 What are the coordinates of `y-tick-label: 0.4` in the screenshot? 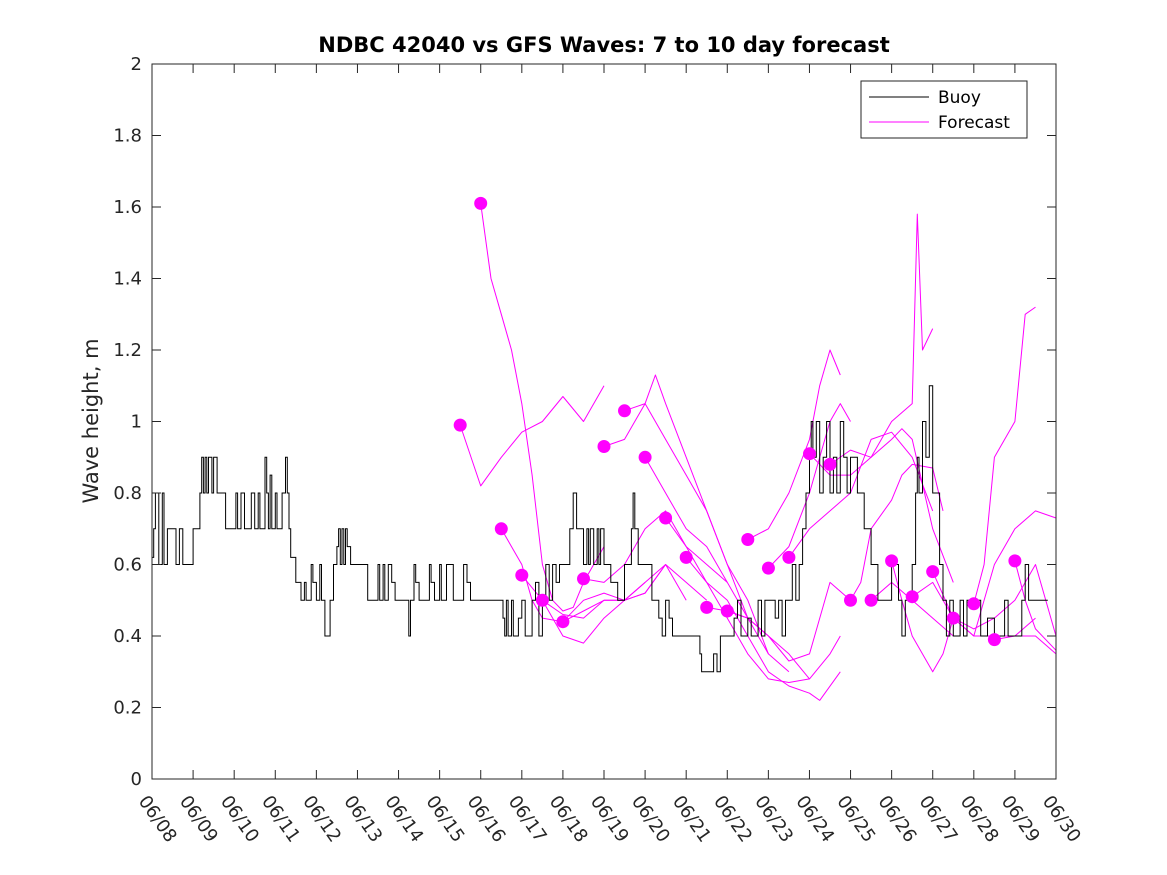 It's located at (127, 636).